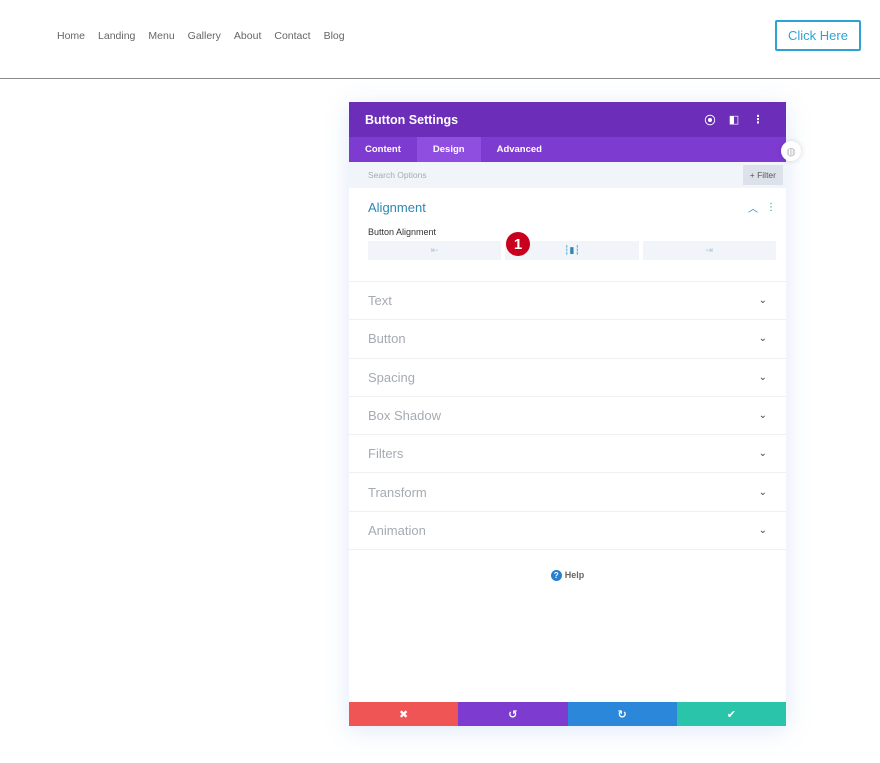  I want to click on section-box-shadow: Box Shadow ⌄, so click(567, 416).